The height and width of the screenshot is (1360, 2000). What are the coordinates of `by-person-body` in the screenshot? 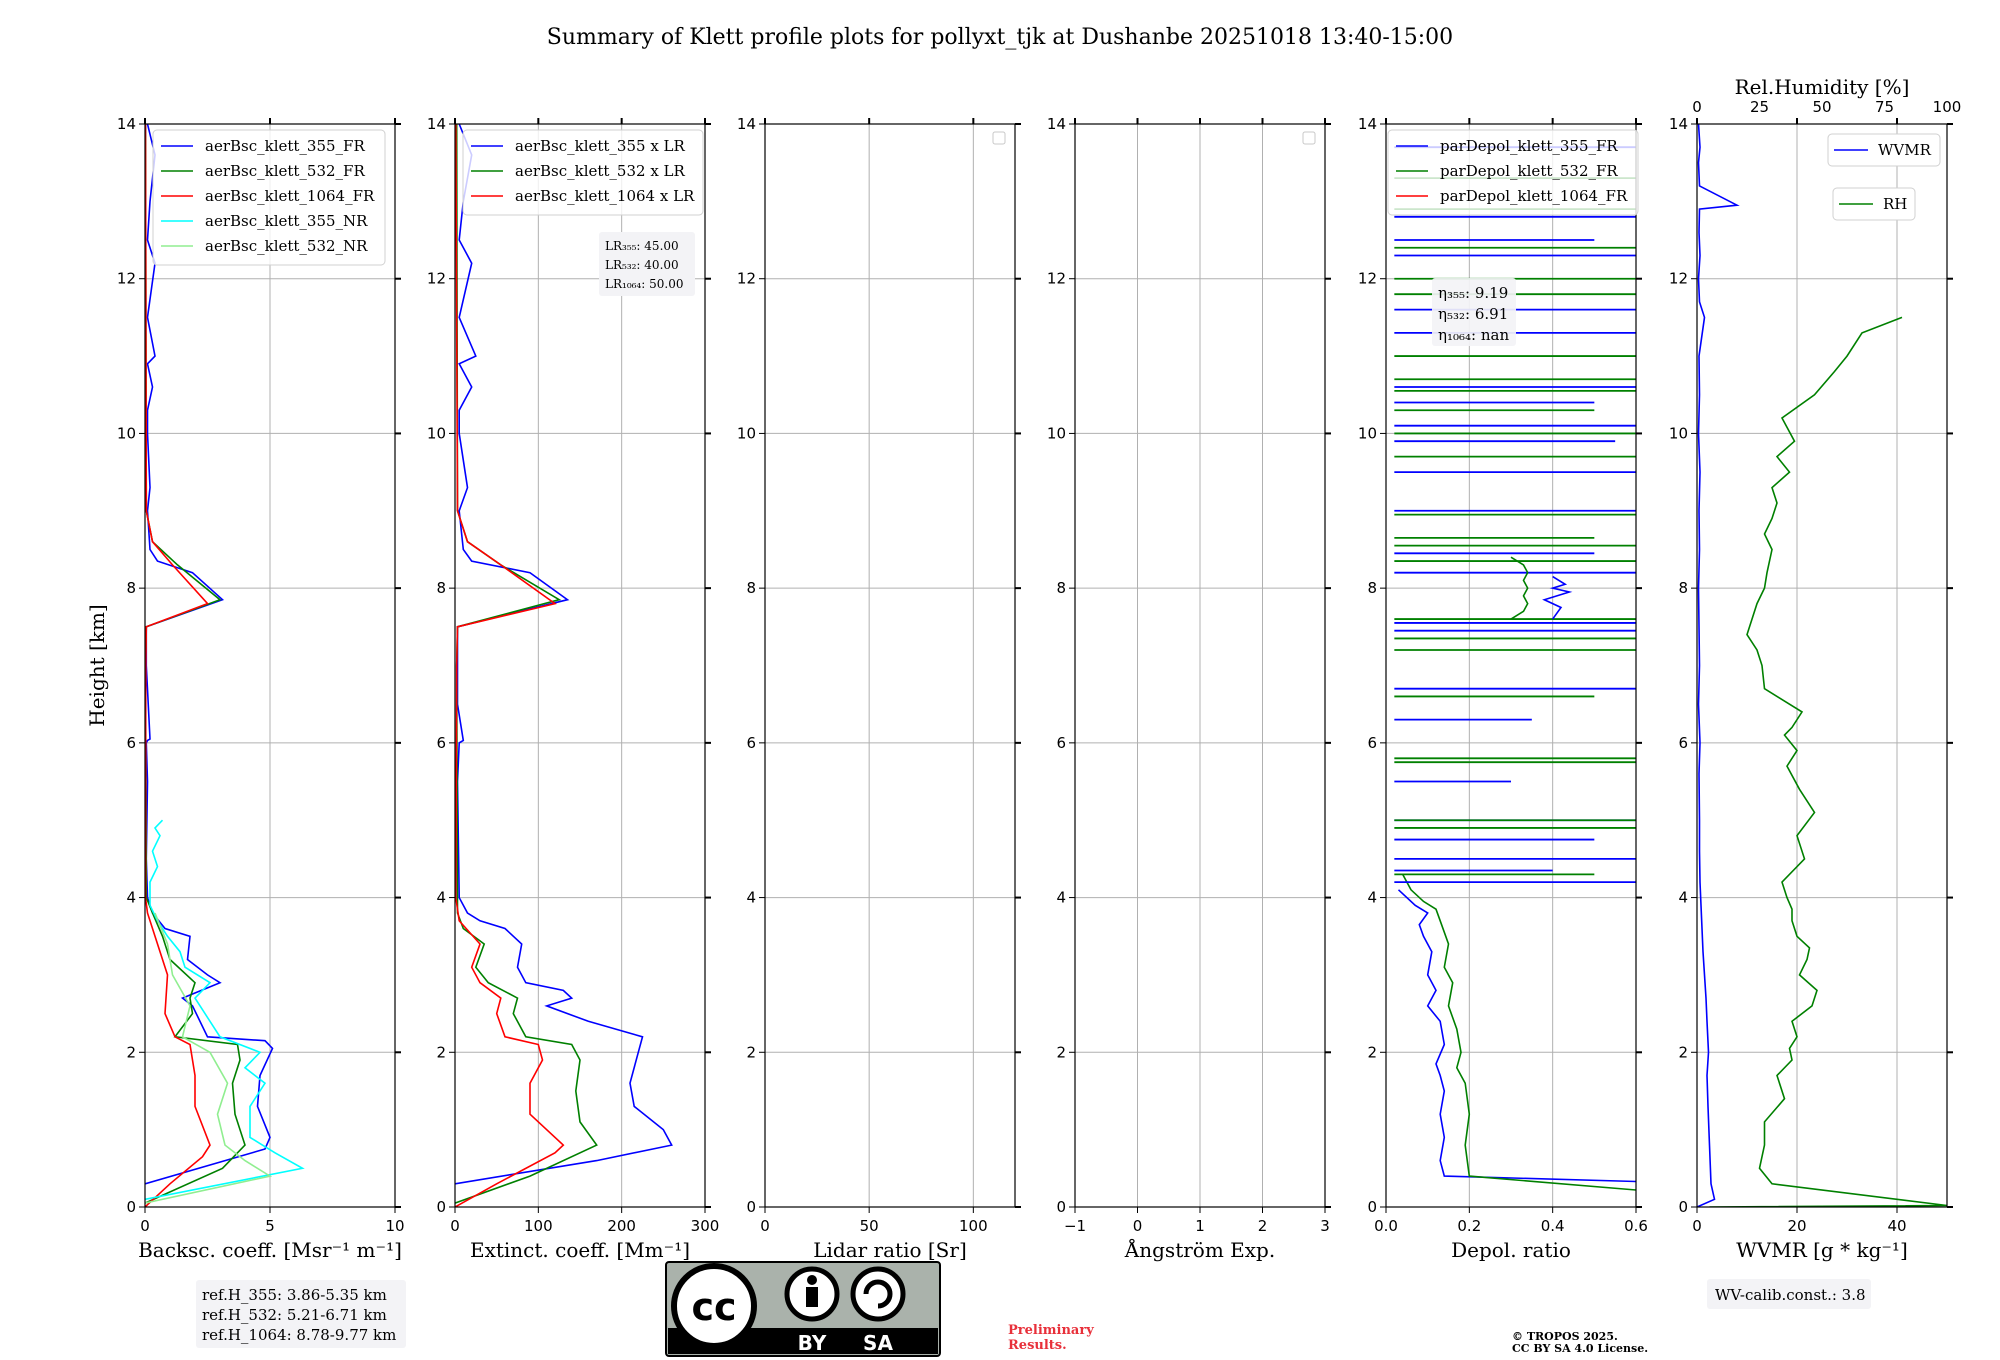 It's located at (812, 1297).